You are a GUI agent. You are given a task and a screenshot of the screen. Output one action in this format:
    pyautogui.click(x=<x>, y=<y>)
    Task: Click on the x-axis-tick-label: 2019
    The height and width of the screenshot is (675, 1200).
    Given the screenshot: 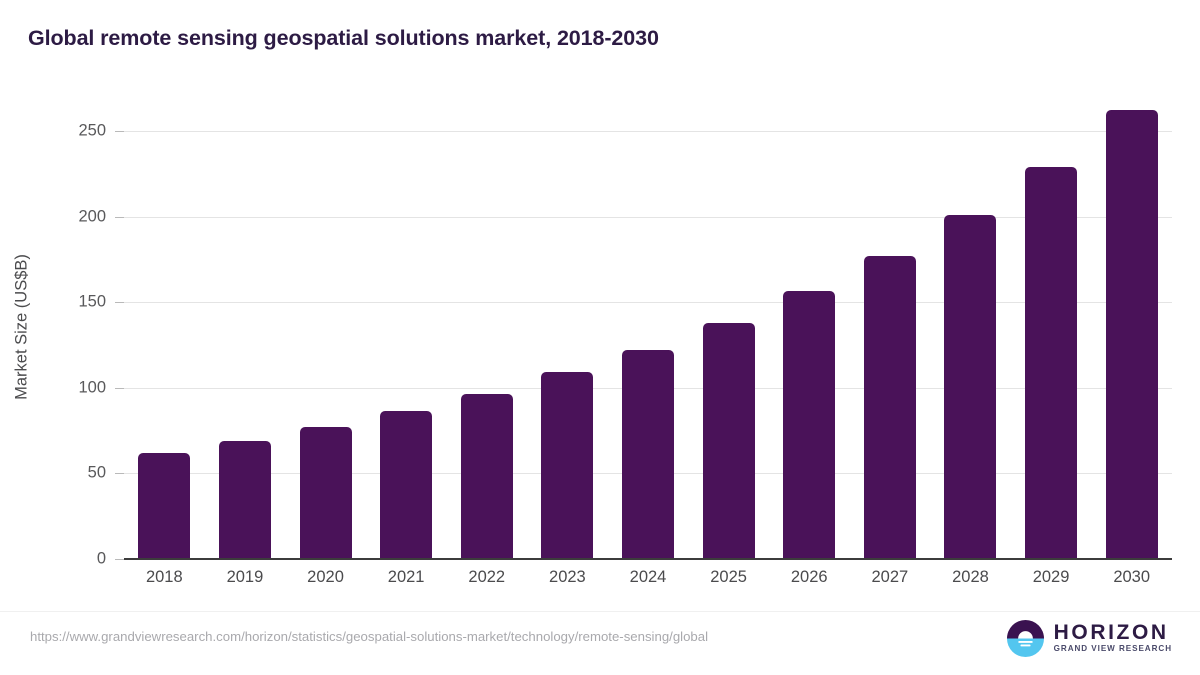 What is the action you would take?
    pyautogui.click(x=245, y=577)
    